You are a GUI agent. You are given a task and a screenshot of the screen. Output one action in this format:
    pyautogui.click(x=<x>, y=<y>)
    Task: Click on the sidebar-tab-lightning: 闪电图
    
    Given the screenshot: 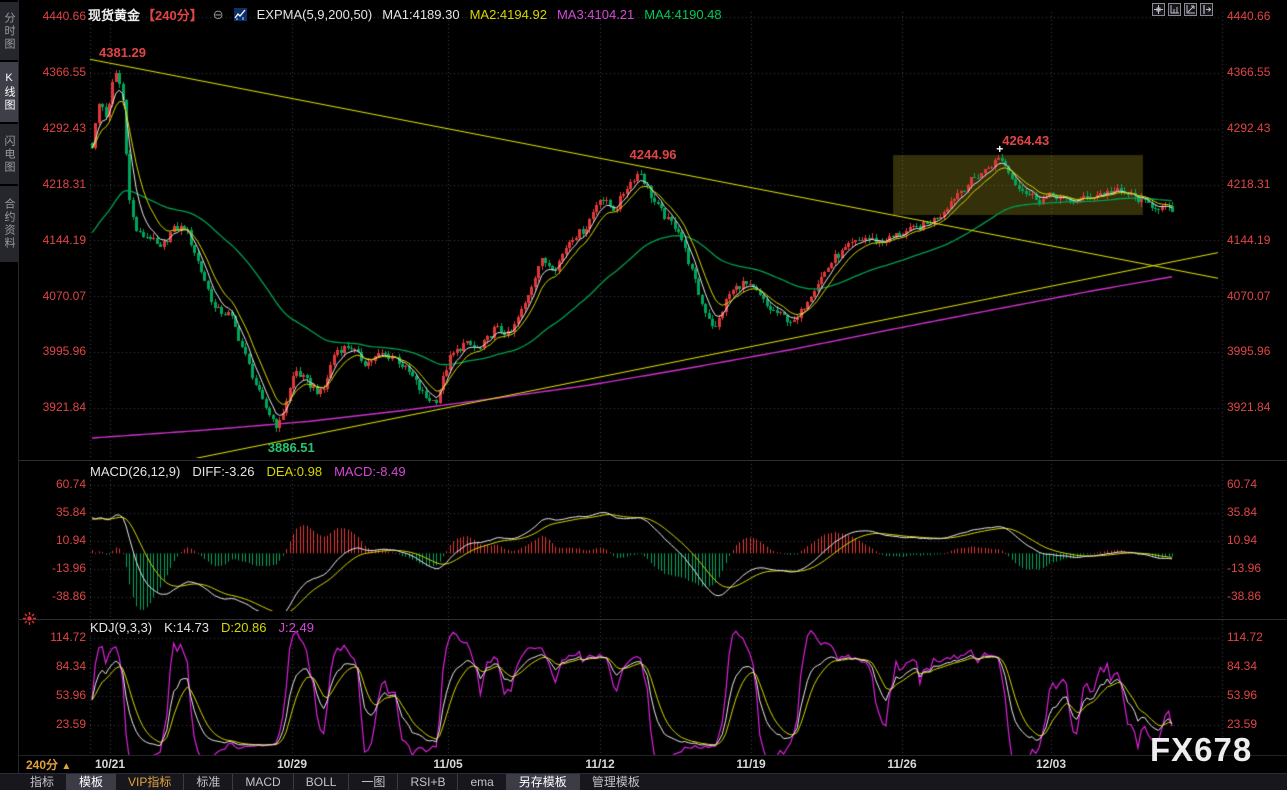 What is the action you would take?
    pyautogui.click(x=9, y=154)
    